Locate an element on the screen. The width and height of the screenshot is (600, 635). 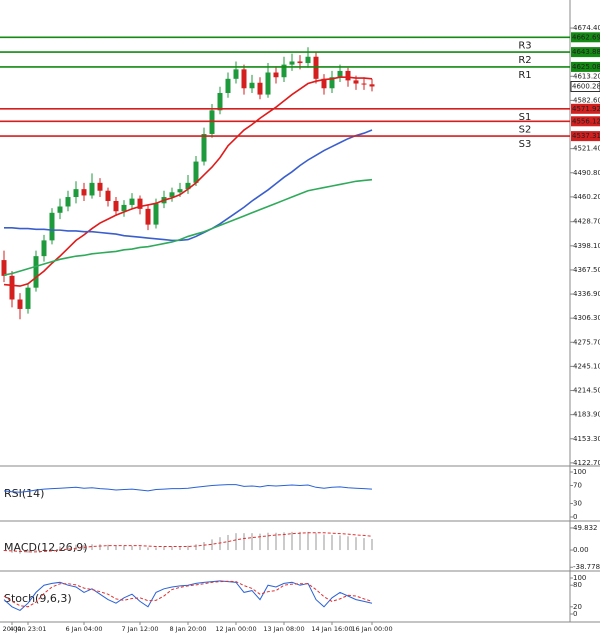
panel-title: MACD(12,26,9) is located at coordinates (46, 547).